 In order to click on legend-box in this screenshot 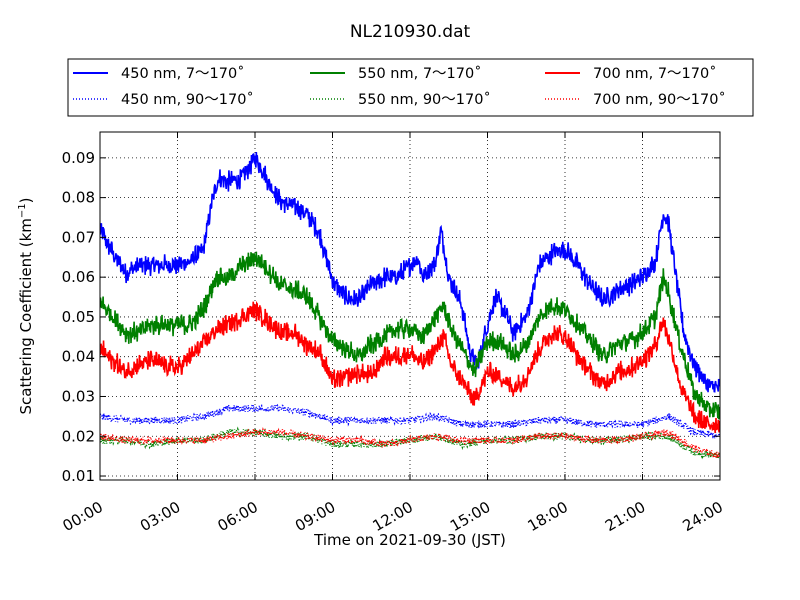, I will do `click(410, 87)`.